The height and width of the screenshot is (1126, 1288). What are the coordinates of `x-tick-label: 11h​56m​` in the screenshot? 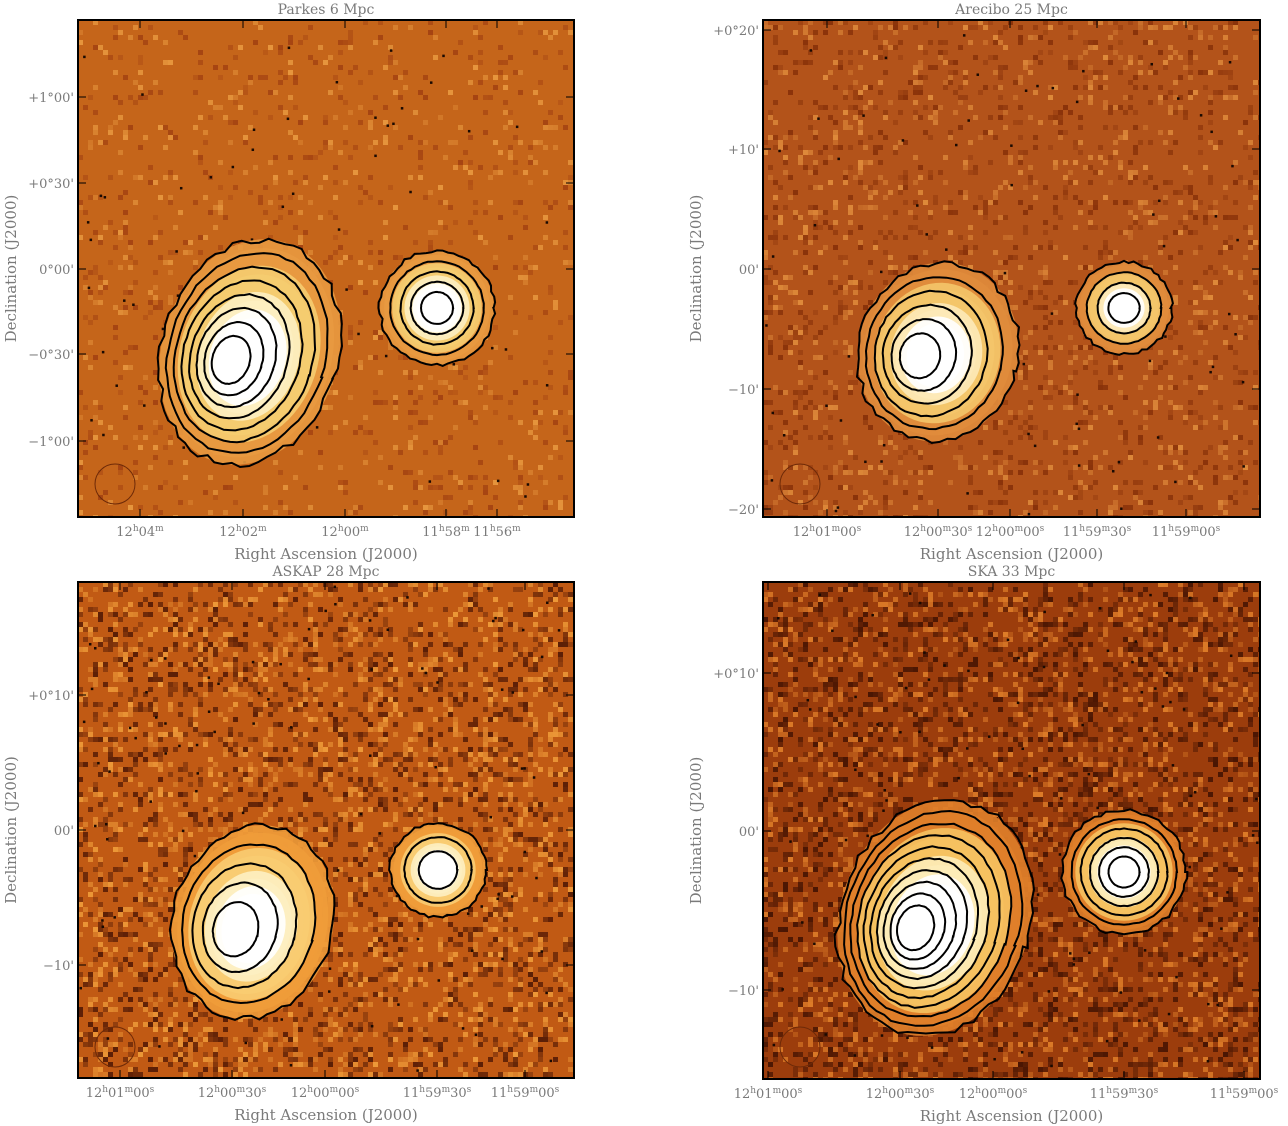 It's located at (497, 532).